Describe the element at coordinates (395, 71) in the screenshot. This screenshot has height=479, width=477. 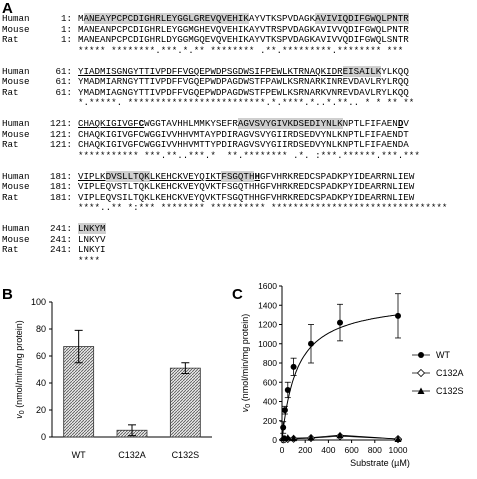
I see `sequence-segment: YLKQQ` at that location.